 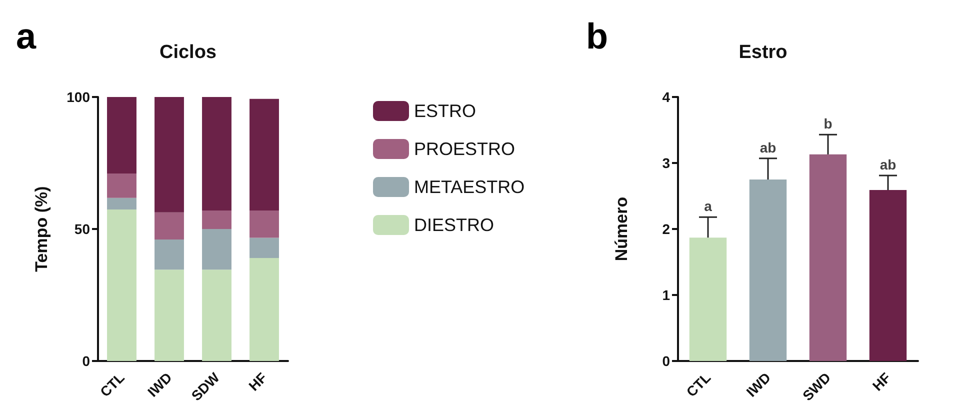 What do you see at coordinates (708, 206) in the screenshot?
I see `annotation: a` at bounding box center [708, 206].